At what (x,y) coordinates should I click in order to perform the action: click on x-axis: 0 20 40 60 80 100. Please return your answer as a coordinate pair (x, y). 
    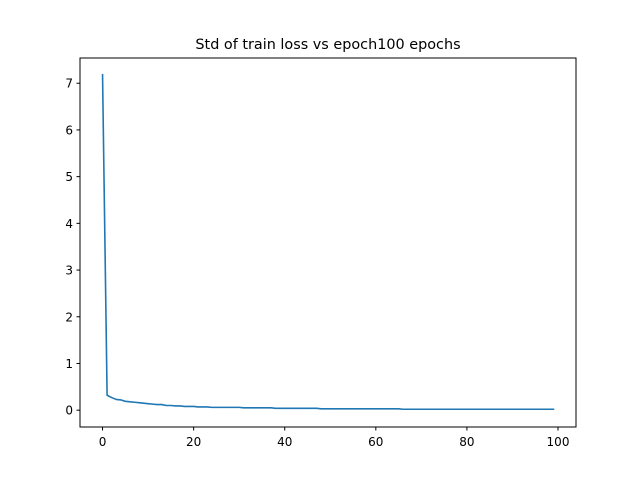
    Looking at the image, I should click on (334, 438).